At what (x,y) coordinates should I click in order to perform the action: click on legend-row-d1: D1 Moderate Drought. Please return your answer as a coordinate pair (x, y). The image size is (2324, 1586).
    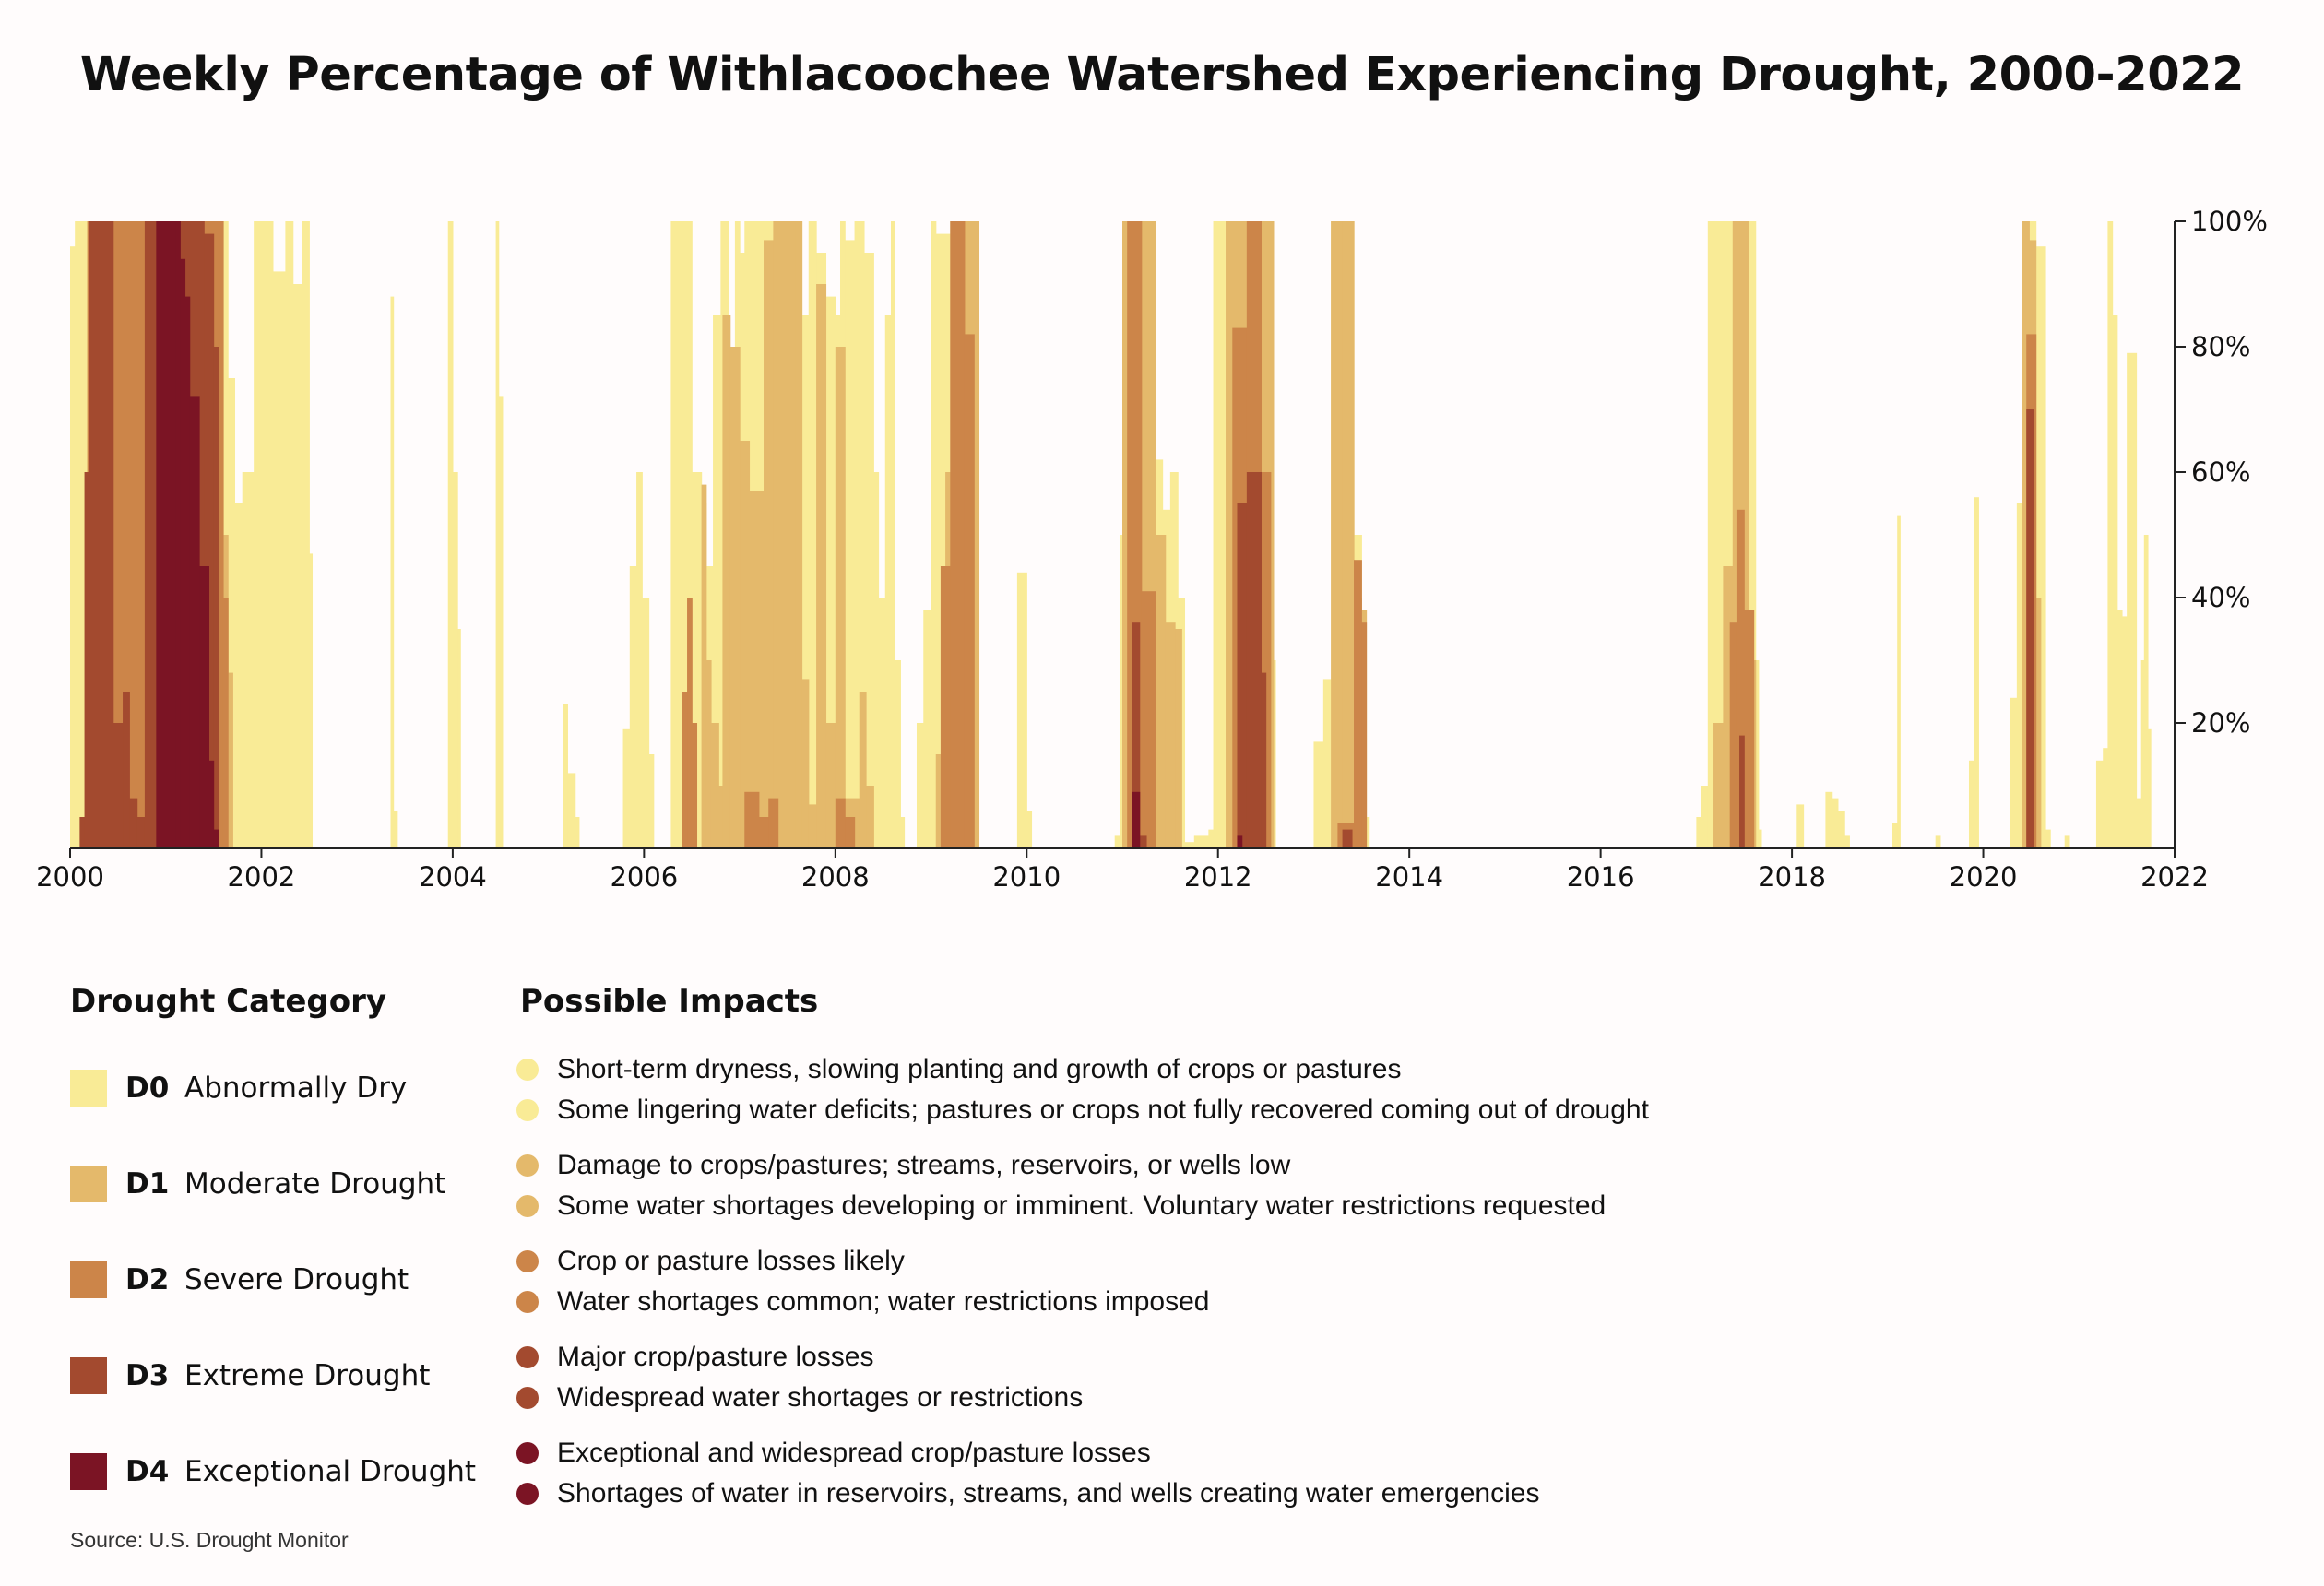
    Looking at the image, I should click on (257, 1184).